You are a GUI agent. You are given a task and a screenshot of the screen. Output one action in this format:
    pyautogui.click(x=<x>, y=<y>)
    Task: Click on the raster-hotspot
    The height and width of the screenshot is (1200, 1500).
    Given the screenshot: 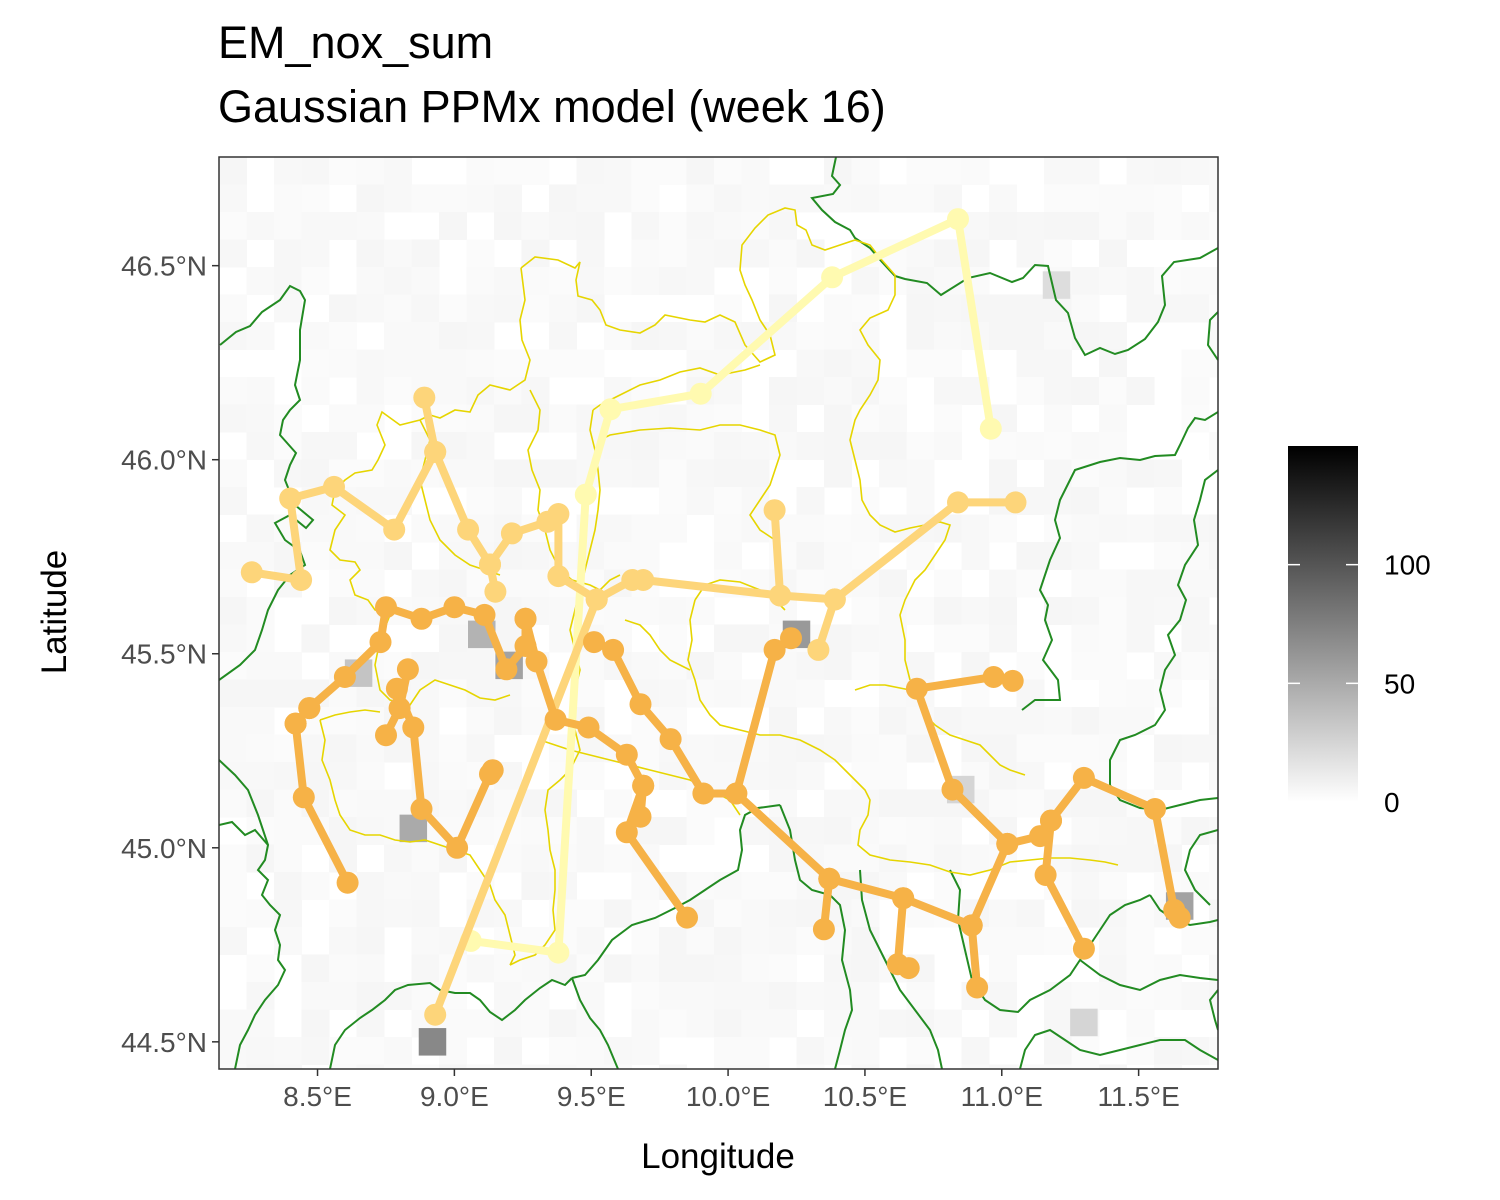 What is the action you would take?
    pyautogui.click(x=432, y=1042)
    